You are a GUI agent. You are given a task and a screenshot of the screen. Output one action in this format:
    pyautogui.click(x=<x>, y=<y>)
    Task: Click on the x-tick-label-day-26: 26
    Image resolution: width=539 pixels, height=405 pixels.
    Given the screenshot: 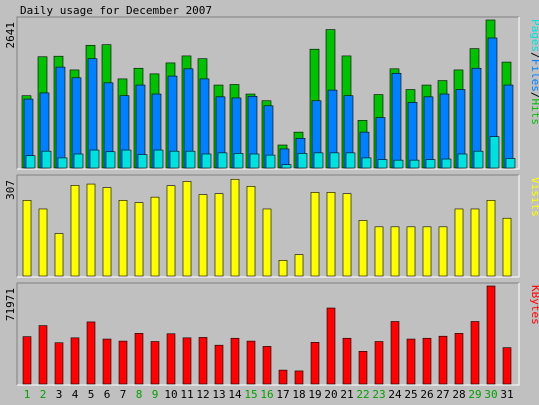 What is the action you would take?
    pyautogui.click(x=426, y=394)
    